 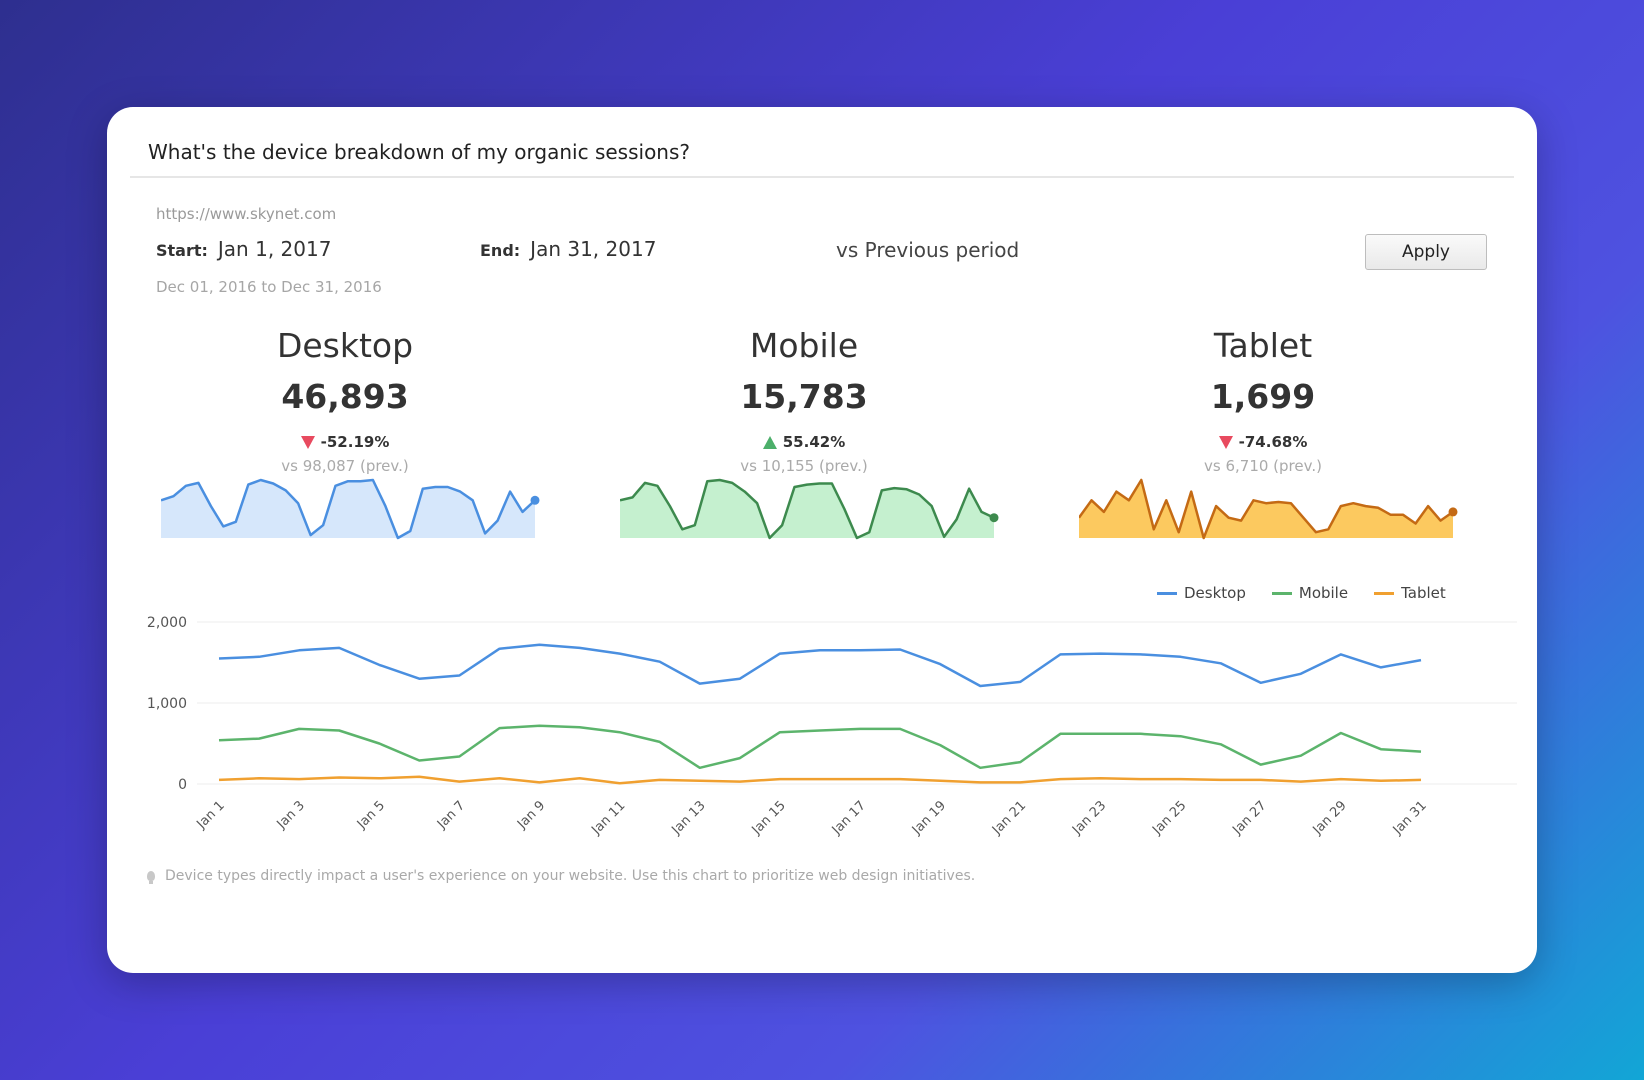 I want to click on end-label: End:, so click(x=500, y=250).